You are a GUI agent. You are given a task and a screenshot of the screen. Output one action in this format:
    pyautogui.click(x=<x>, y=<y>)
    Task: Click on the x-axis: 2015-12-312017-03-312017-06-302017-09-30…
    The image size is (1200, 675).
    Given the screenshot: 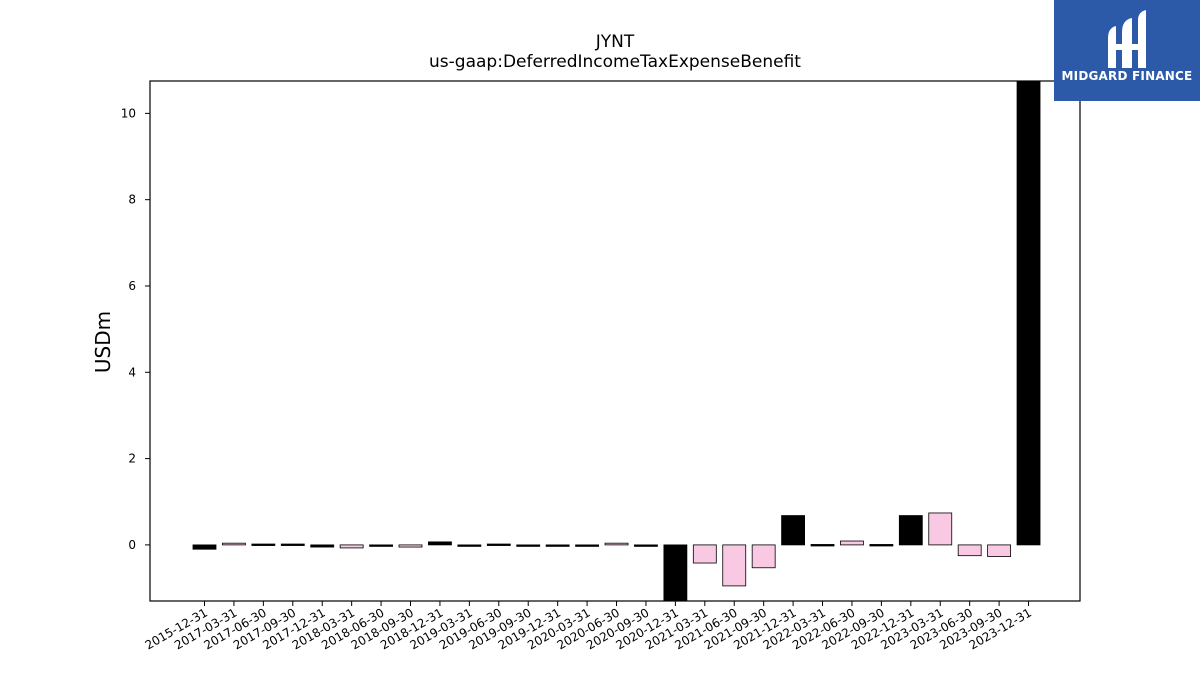 What is the action you would take?
    pyautogui.click(x=588, y=626)
    